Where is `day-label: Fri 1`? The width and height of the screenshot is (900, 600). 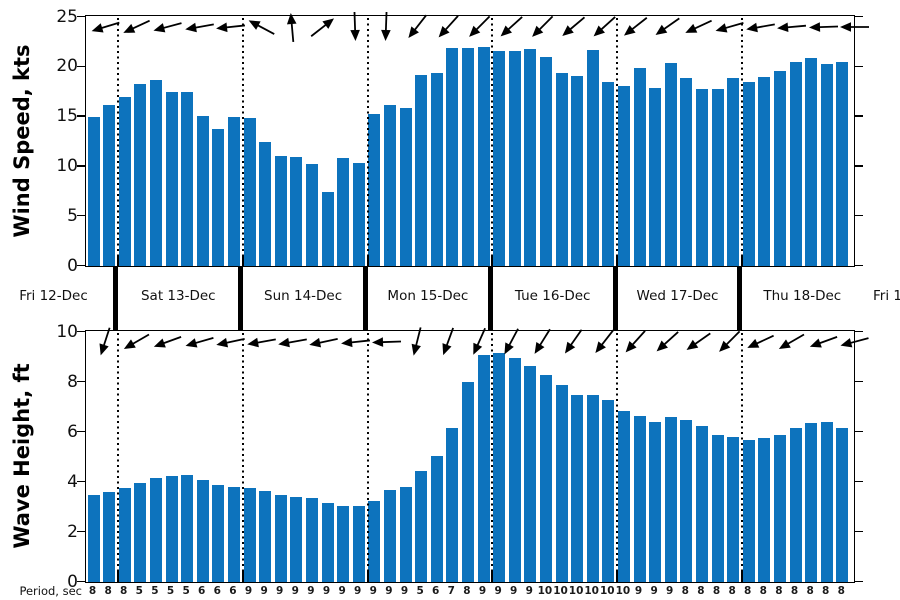 day-label: Fri 1 is located at coordinates (886, 296).